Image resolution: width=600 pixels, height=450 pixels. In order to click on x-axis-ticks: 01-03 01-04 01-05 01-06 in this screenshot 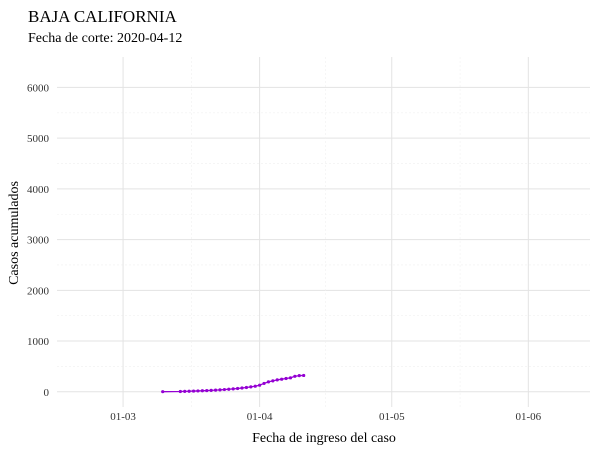, I will do `click(325, 417)`.